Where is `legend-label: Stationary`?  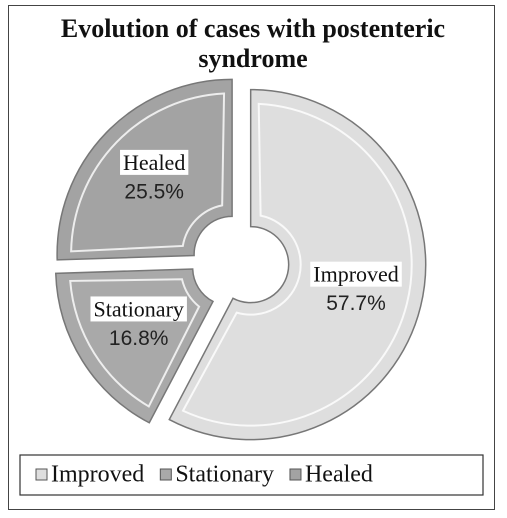 legend-label: Stationary is located at coordinates (224, 475).